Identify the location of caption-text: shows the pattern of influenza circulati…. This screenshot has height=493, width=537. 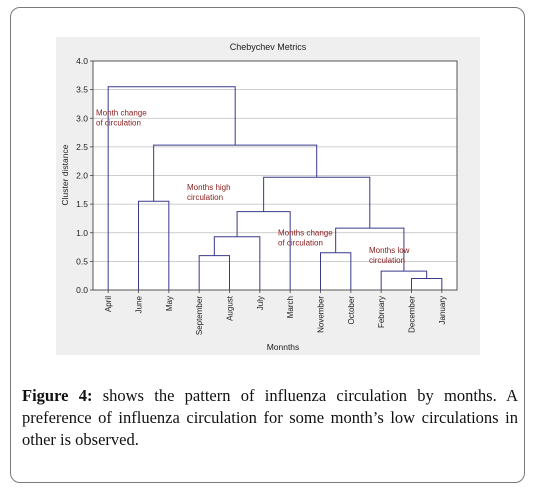
(270, 417).